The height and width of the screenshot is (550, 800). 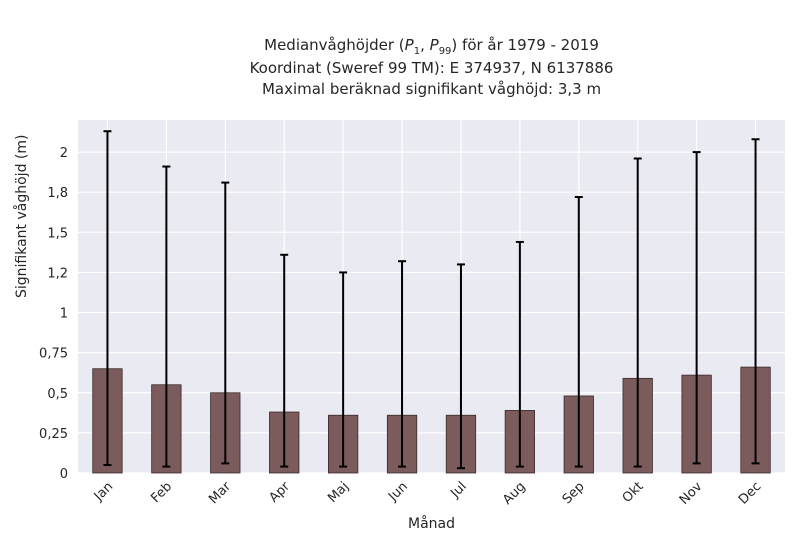 What do you see at coordinates (514, 493) in the screenshot?
I see `x-tick-label: Aug` at bounding box center [514, 493].